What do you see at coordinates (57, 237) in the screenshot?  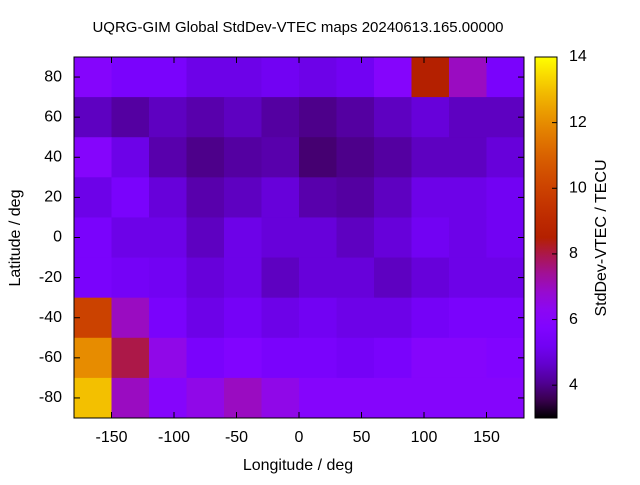 I see `y-tick-label: 0` at bounding box center [57, 237].